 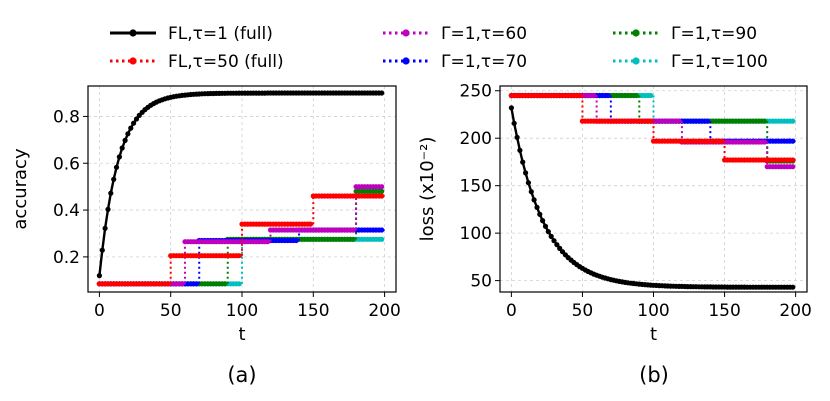 What do you see at coordinates (476, 187) in the screenshot?
I see `y-tick-label: 150` at bounding box center [476, 187].